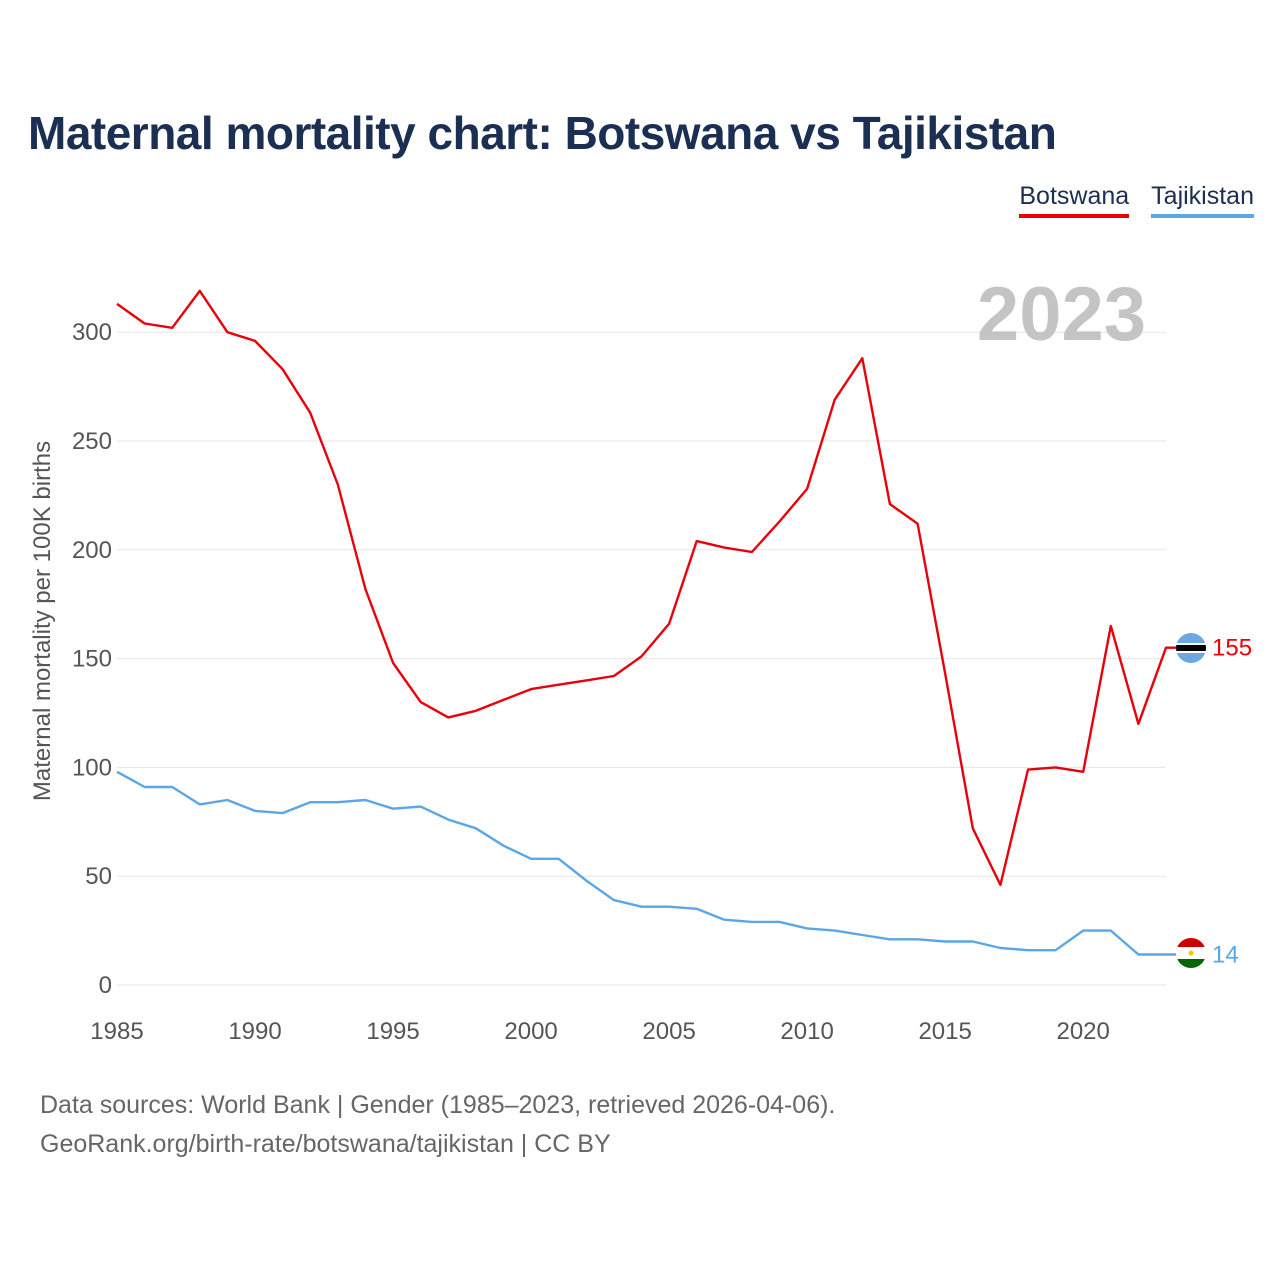 This screenshot has width=1280, height=1280. What do you see at coordinates (98, 876) in the screenshot?
I see `y-tick-label-50: 50` at bounding box center [98, 876].